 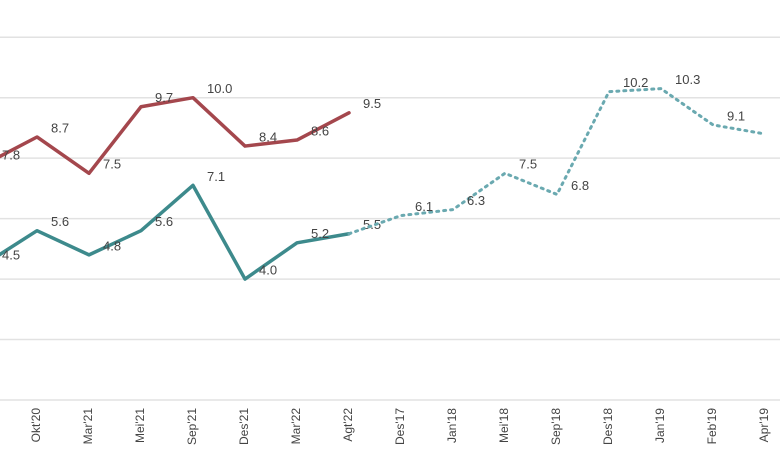 I want to click on data-label: 7.8, so click(x=11, y=155).